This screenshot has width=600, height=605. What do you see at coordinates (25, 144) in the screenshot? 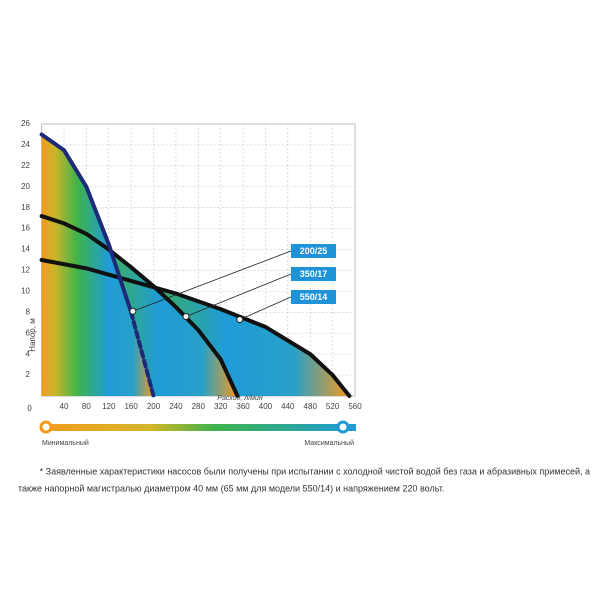
I see `y-tick-label: 24` at bounding box center [25, 144].